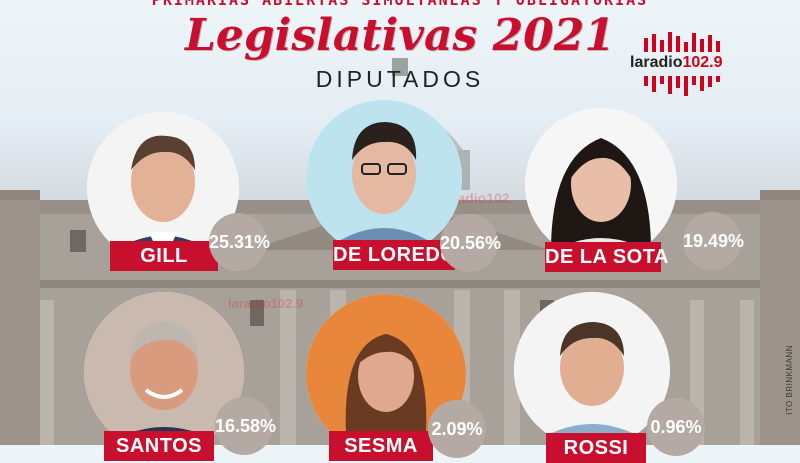 The height and width of the screenshot is (463, 800). I want to click on candidate-percentage: 0.96%, so click(676, 427).